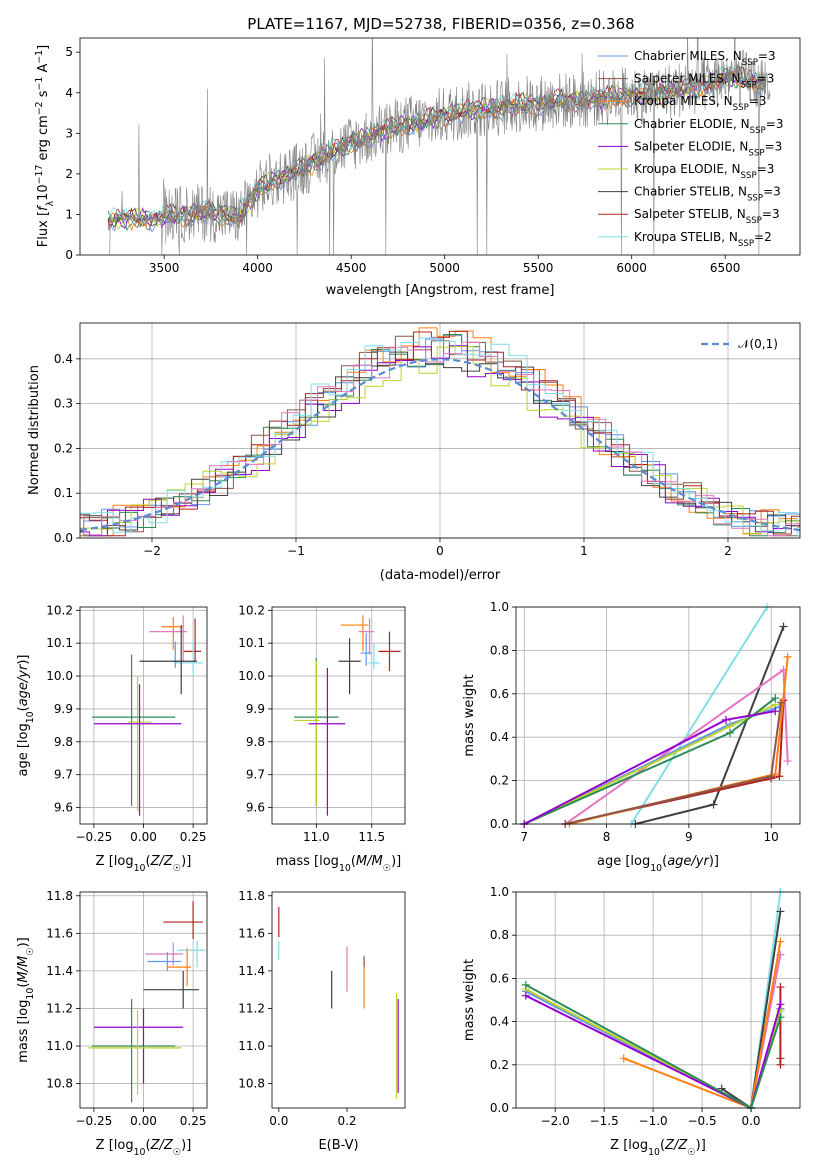  Describe the element at coordinates (607, 837) in the screenshot. I see `tick-label-x: 8` at that location.